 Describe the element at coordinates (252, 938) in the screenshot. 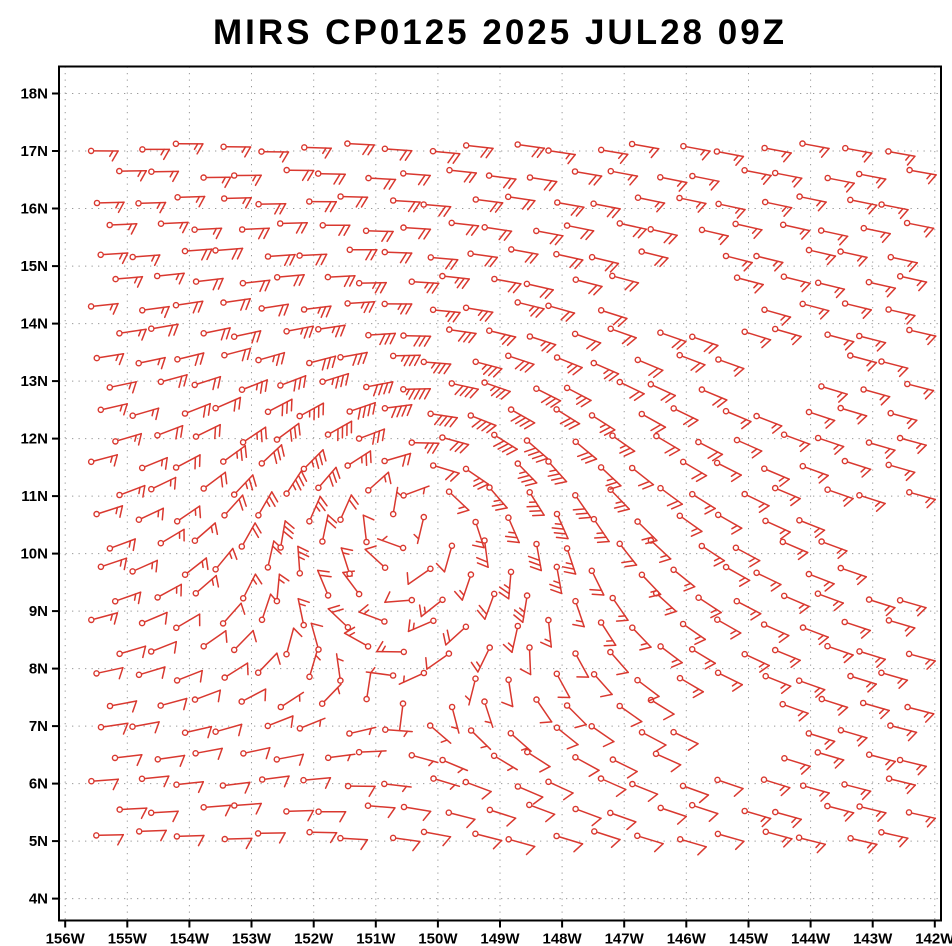

I see `x-tick-label: 153W` at that location.